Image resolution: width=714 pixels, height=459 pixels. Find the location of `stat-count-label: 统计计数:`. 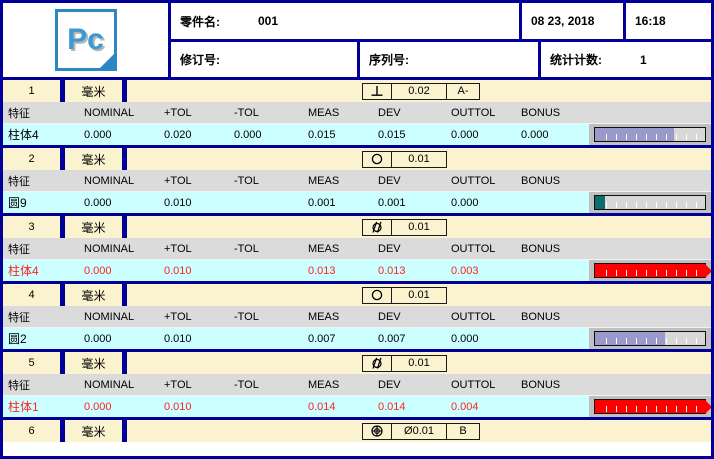

stat-count-label: 统计计数: is located at coordinates (576, 60).